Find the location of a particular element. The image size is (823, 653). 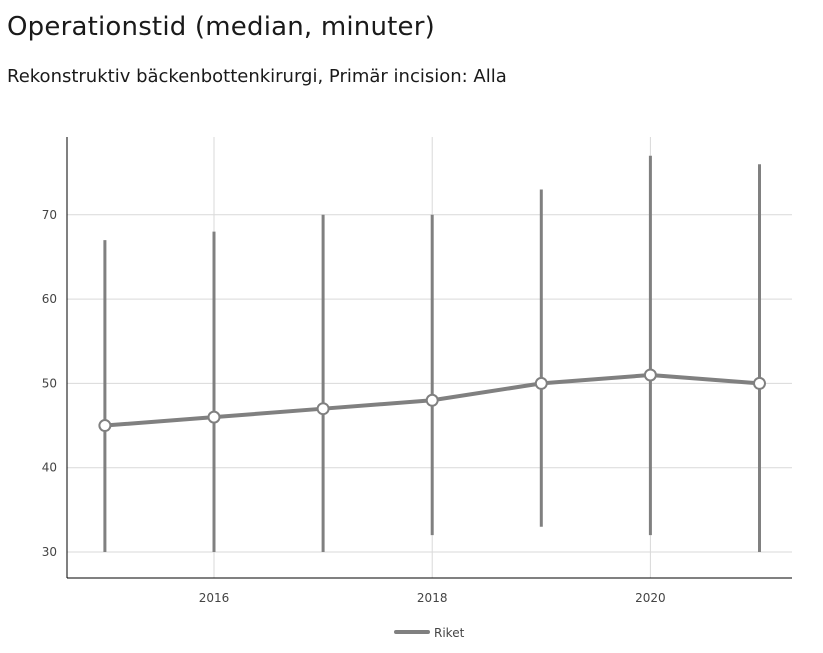

y-tick-label: 30 is located at coordinates (49, 552).